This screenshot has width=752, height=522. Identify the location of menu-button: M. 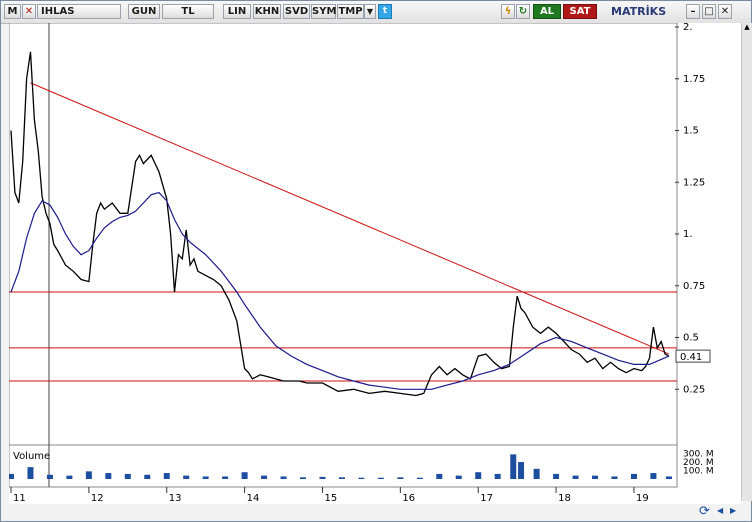
(12, 11).